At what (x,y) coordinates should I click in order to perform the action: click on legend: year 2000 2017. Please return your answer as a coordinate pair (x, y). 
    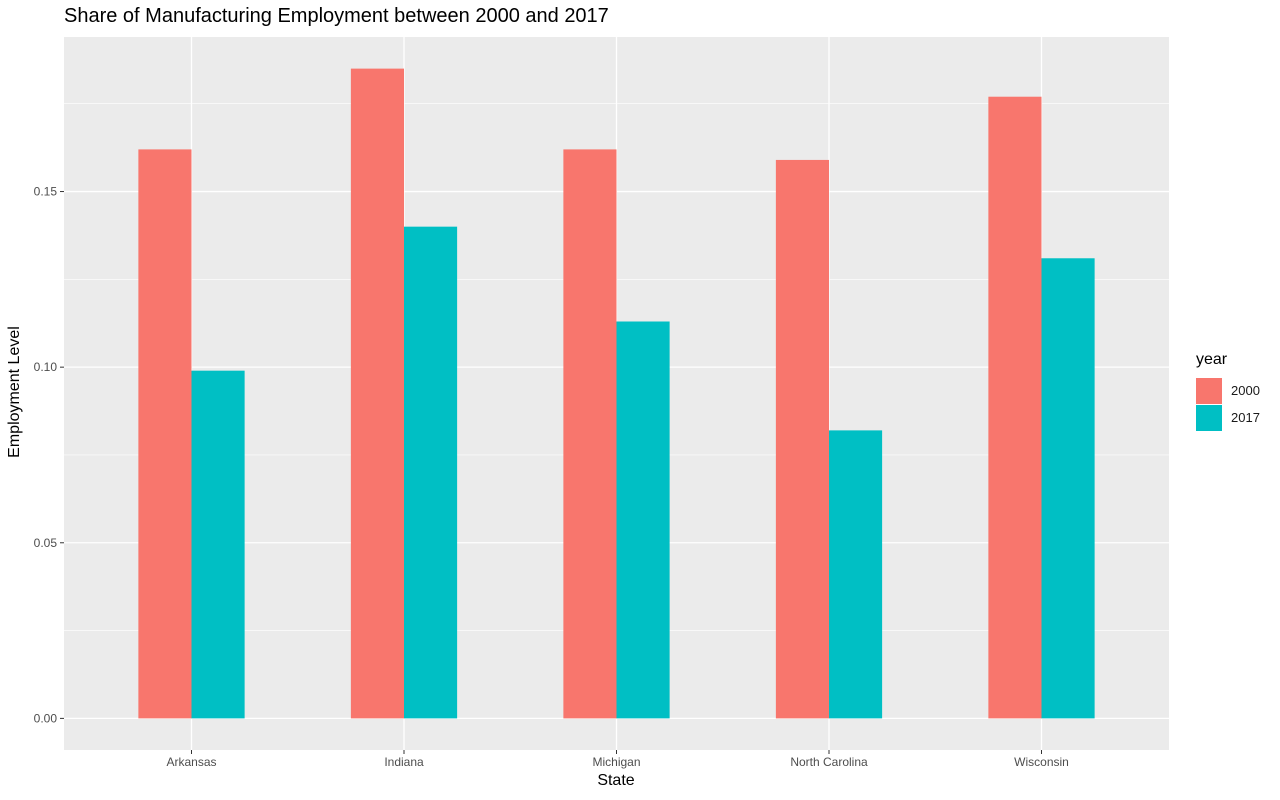
    Looking at the image, I should click on (1228, 391).